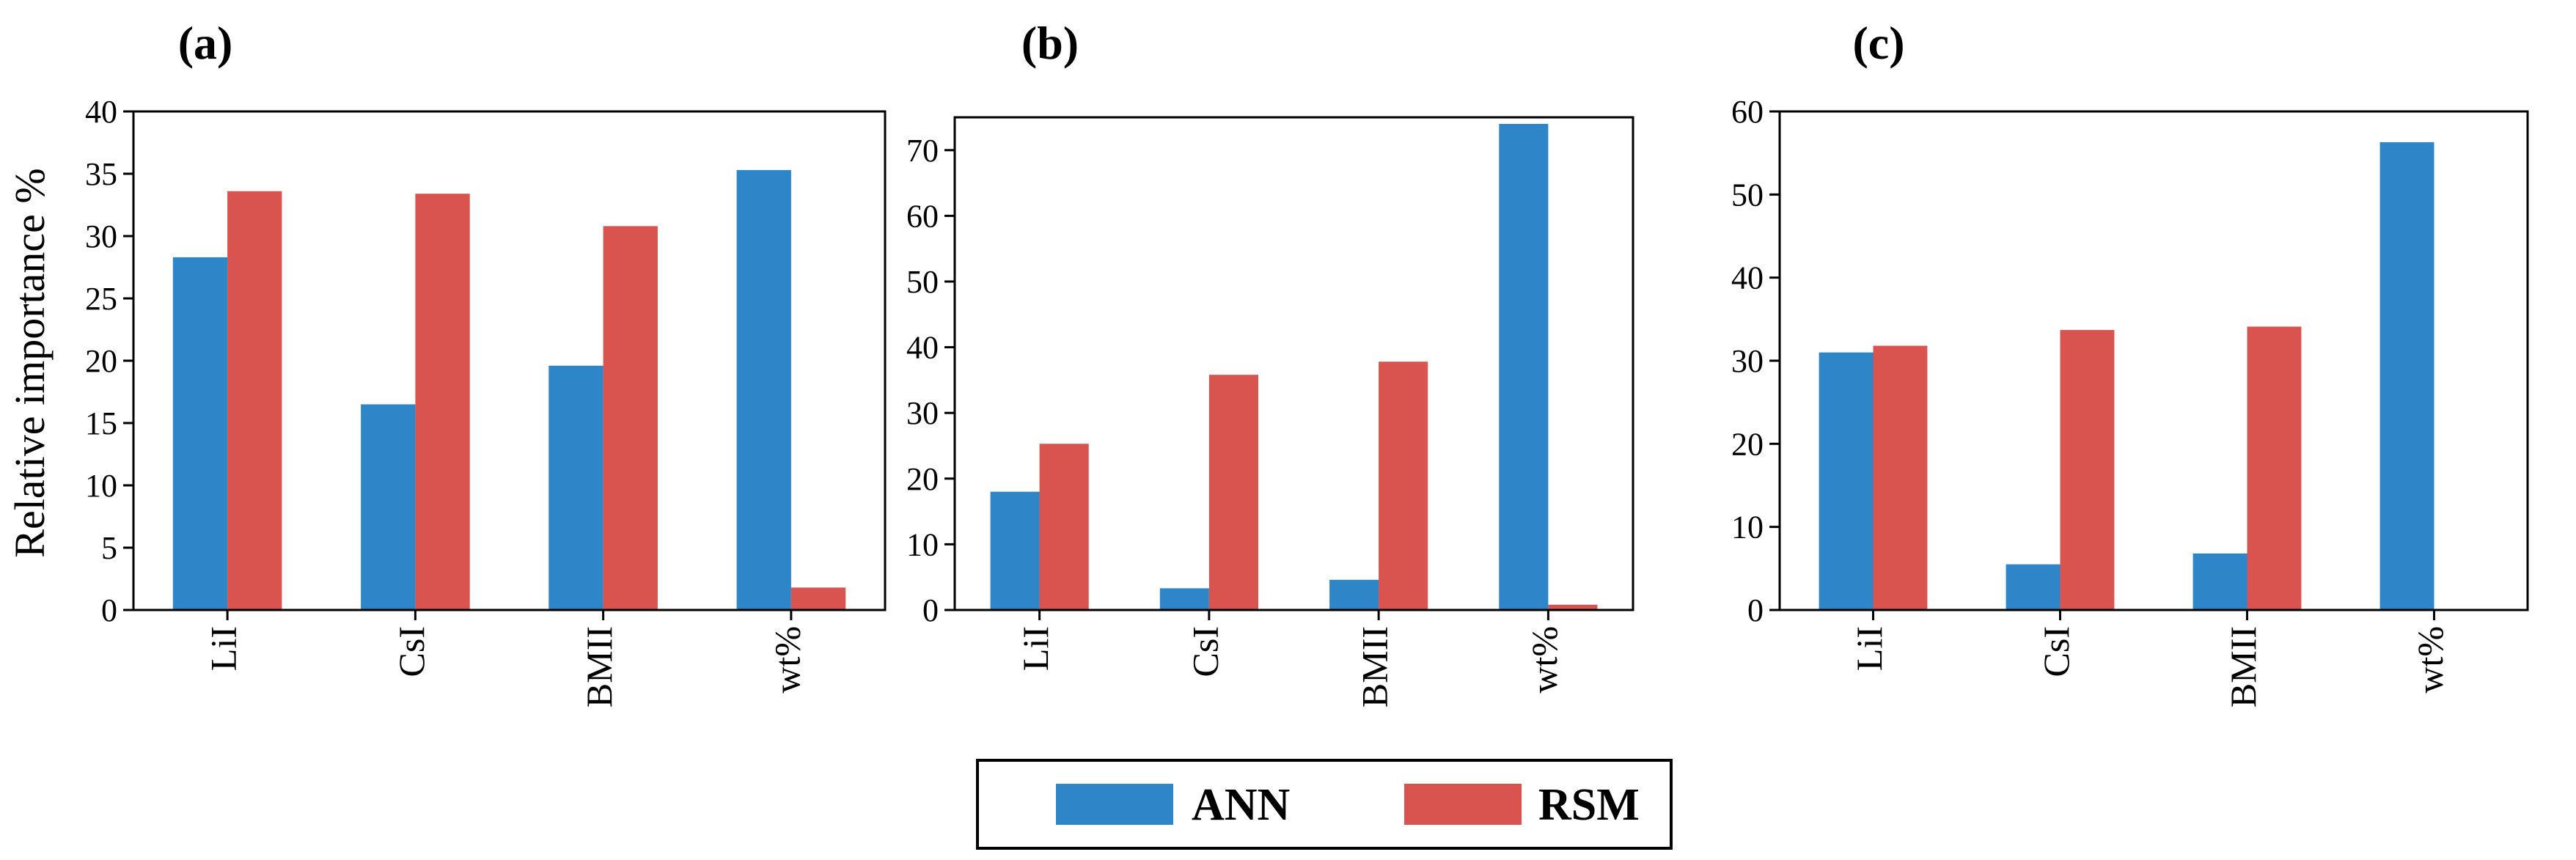  Describe the element at coordinates (1589, 805) in the screenshot. I see `legend-label-rsm: RSM` at that location.